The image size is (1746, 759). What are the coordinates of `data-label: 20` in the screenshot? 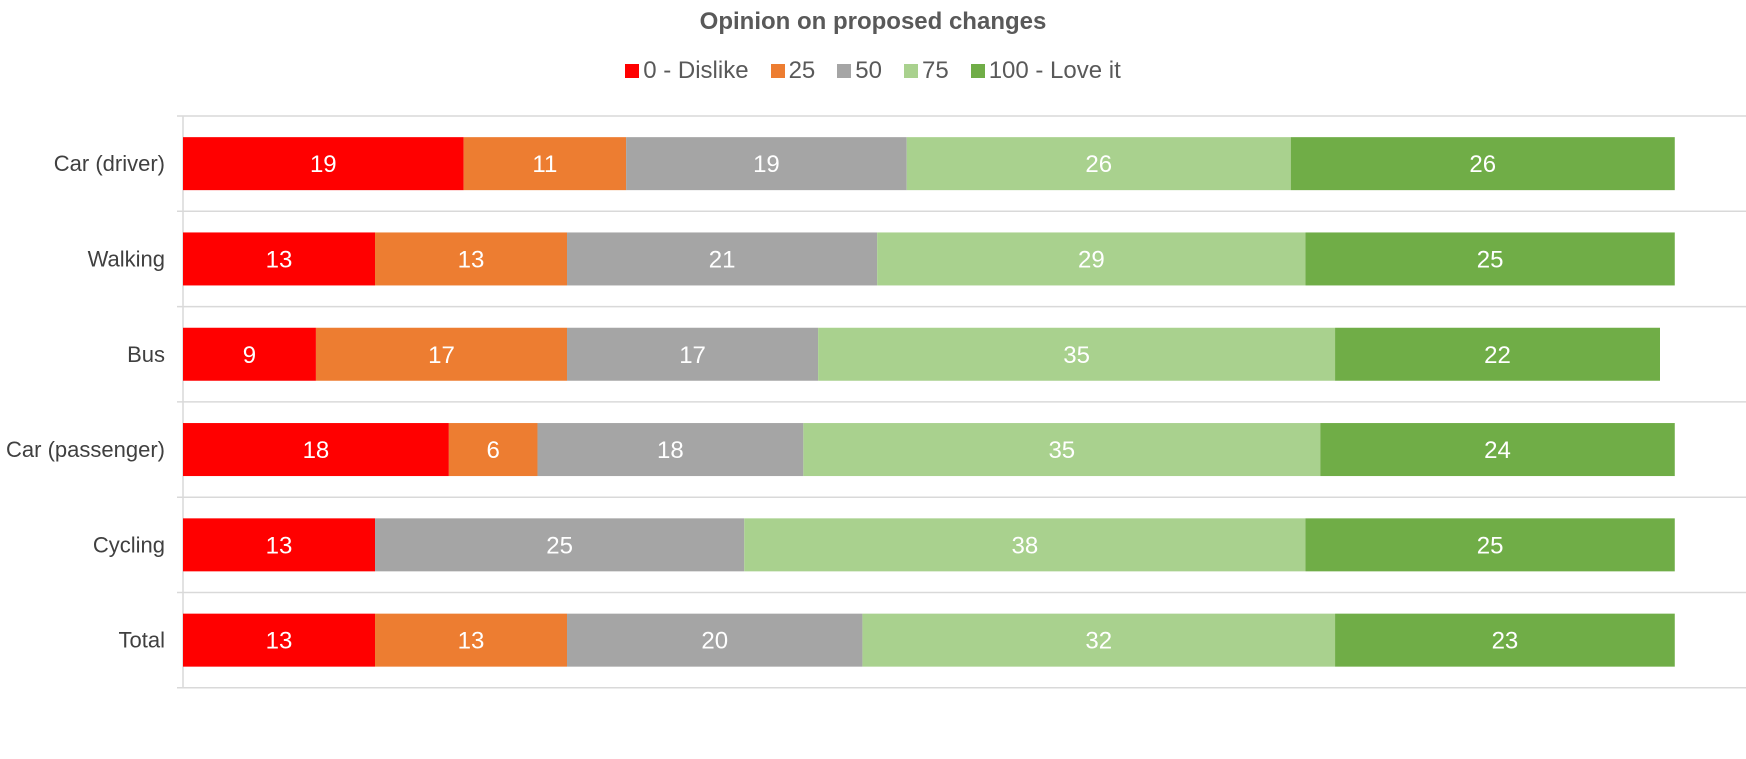 It's located at (714, 641).